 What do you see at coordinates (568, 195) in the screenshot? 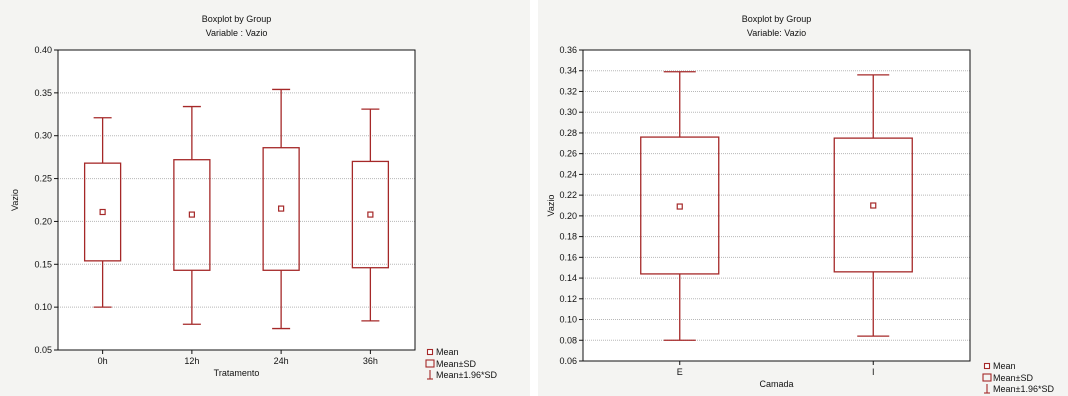
I see `y-tick-label: 0.22` at bounding box center [568, 195].